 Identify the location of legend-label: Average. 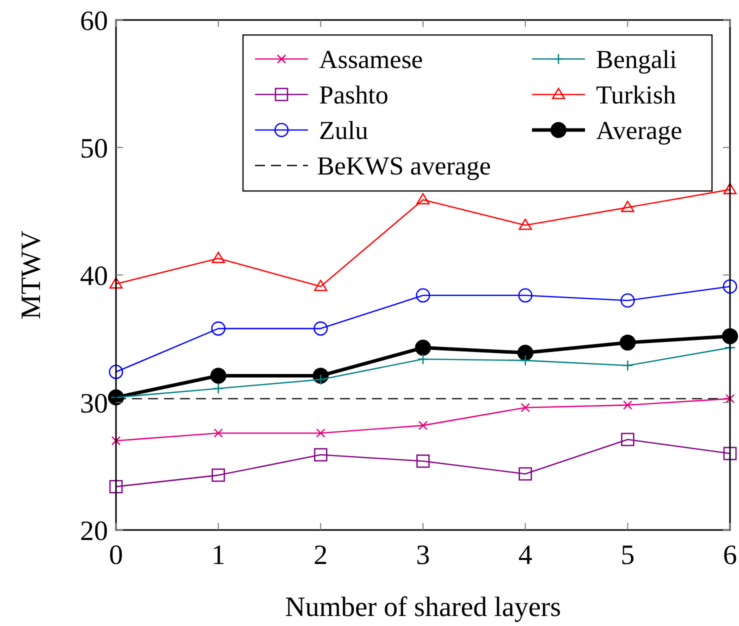
(639, 130).